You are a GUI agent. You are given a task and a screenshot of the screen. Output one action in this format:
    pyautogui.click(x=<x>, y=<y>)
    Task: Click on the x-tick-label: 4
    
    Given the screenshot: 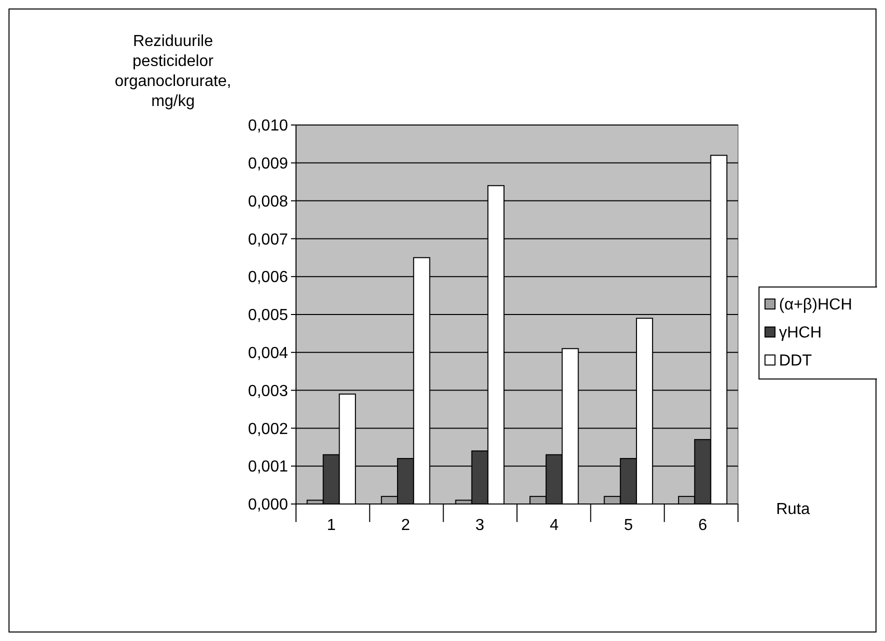 What is the action you would take?
    pyautogui.click(x=554, y=525)
    